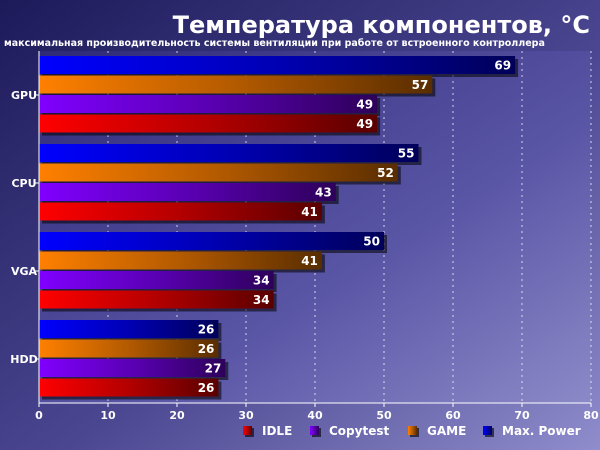 The width and height of the screenshot is (600, 450). What do you see at coordinates (108, 415) in the screenshot?
I see `x-tick-label: 10` at bounding box center [108, 415].